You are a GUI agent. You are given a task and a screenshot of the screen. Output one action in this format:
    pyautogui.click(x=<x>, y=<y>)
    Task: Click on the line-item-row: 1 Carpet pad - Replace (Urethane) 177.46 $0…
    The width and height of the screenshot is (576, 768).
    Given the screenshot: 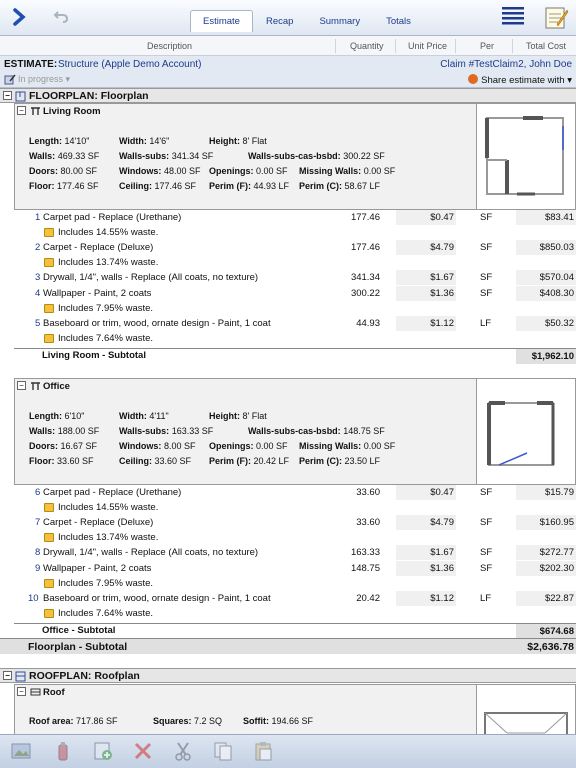 What is the action you would take?
    pyautogui.click(x=295, y=217)
    